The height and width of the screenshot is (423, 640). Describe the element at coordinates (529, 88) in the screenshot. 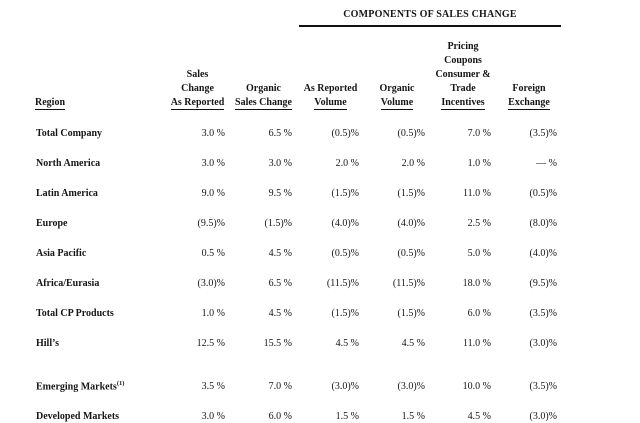

I see `column-header-text: Foreign` at that location.